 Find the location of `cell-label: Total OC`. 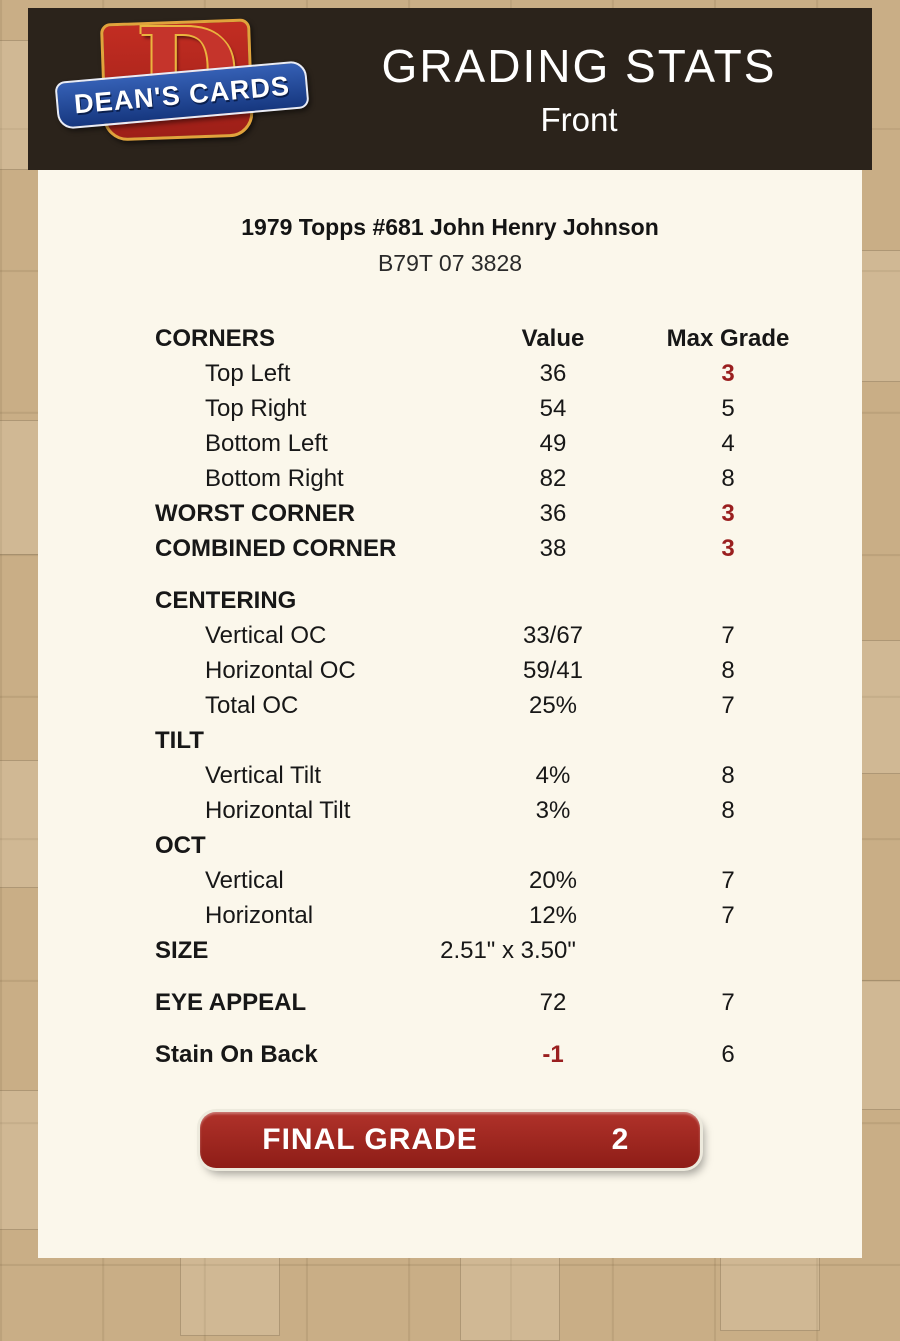

cell-label: Total OC is located at coordinates (252, 705).